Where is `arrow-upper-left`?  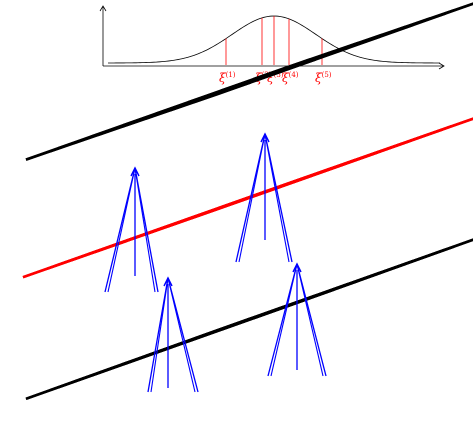
arrow-upper-left is located at coordinates (131, 229).